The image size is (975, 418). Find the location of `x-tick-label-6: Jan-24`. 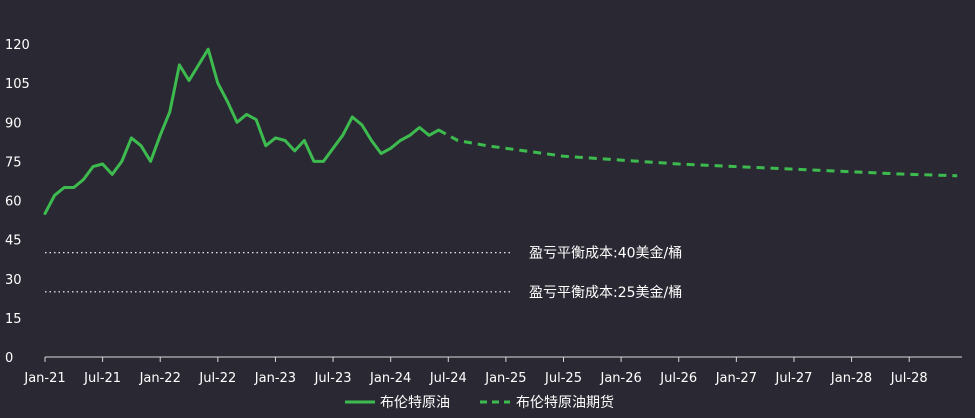

x-tick-label-6: Jan-24 is located at coordinates (390, 378).